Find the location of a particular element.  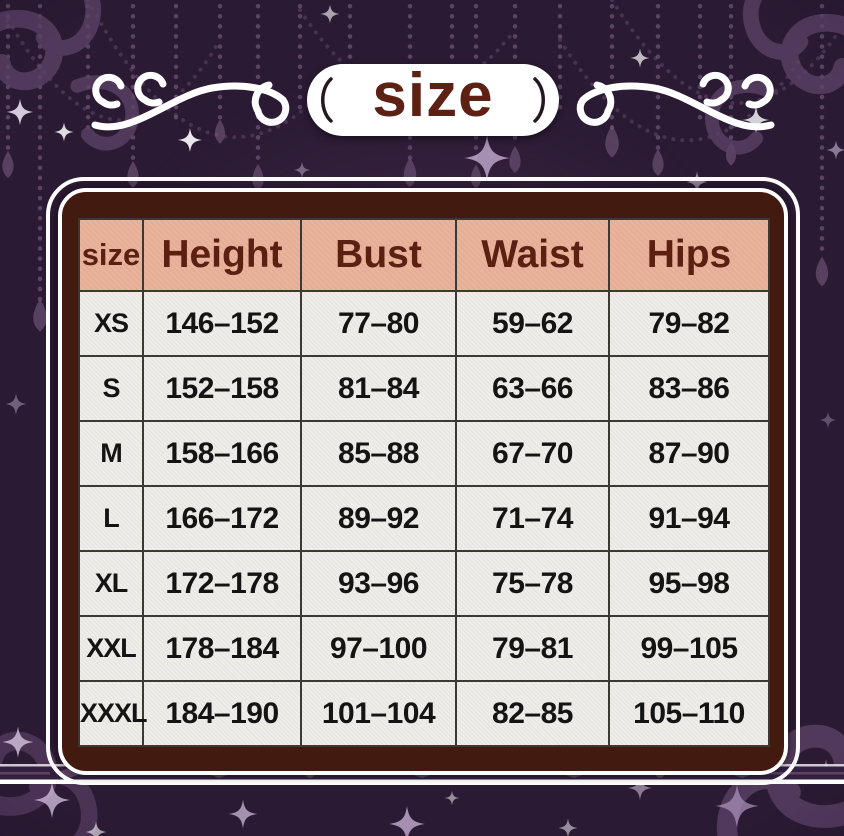

column-header: Height is located at coordinates (222, 255).